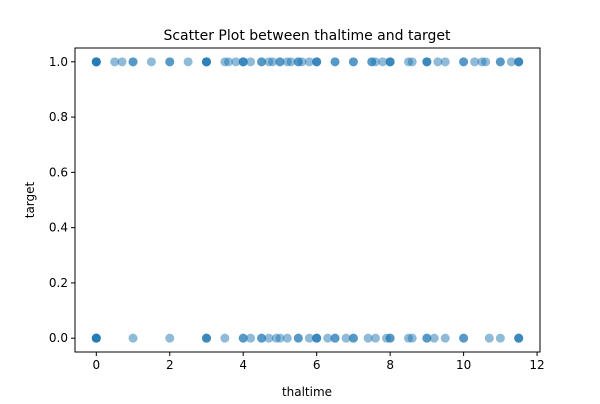 The height and width of the screenshot is (404, 600). Describe the element at coordinates (30, 199) in the screenshot. I see `y-axis-label: target` at that location.